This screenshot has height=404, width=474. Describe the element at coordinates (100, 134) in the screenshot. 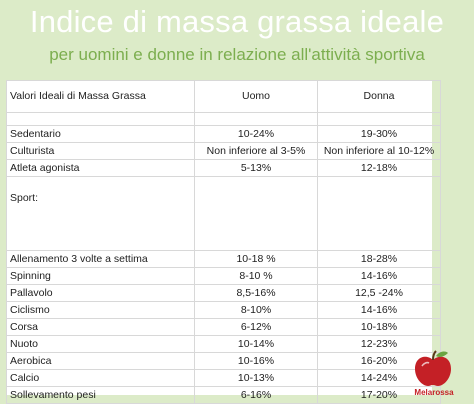

I see `row-label: Sedentario` at that location.